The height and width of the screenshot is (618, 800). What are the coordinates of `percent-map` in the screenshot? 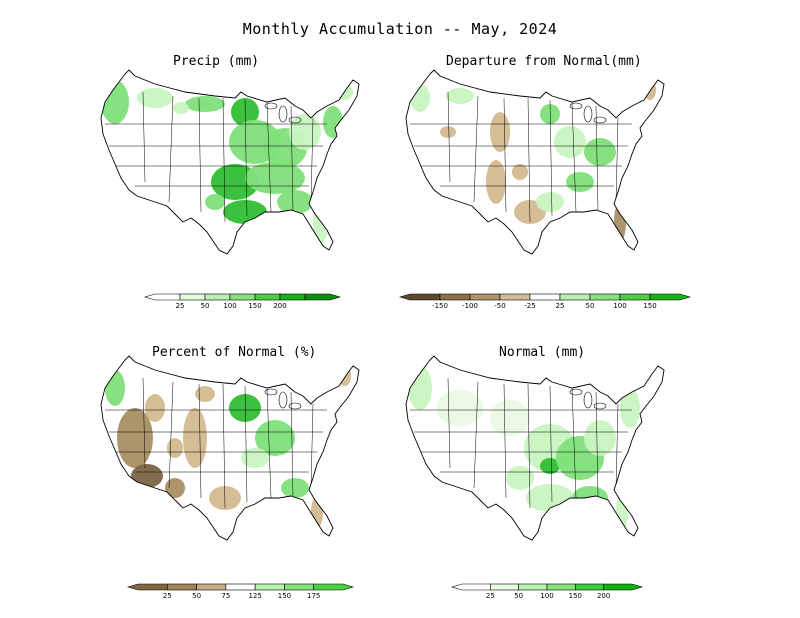 It's located at (230, 448).